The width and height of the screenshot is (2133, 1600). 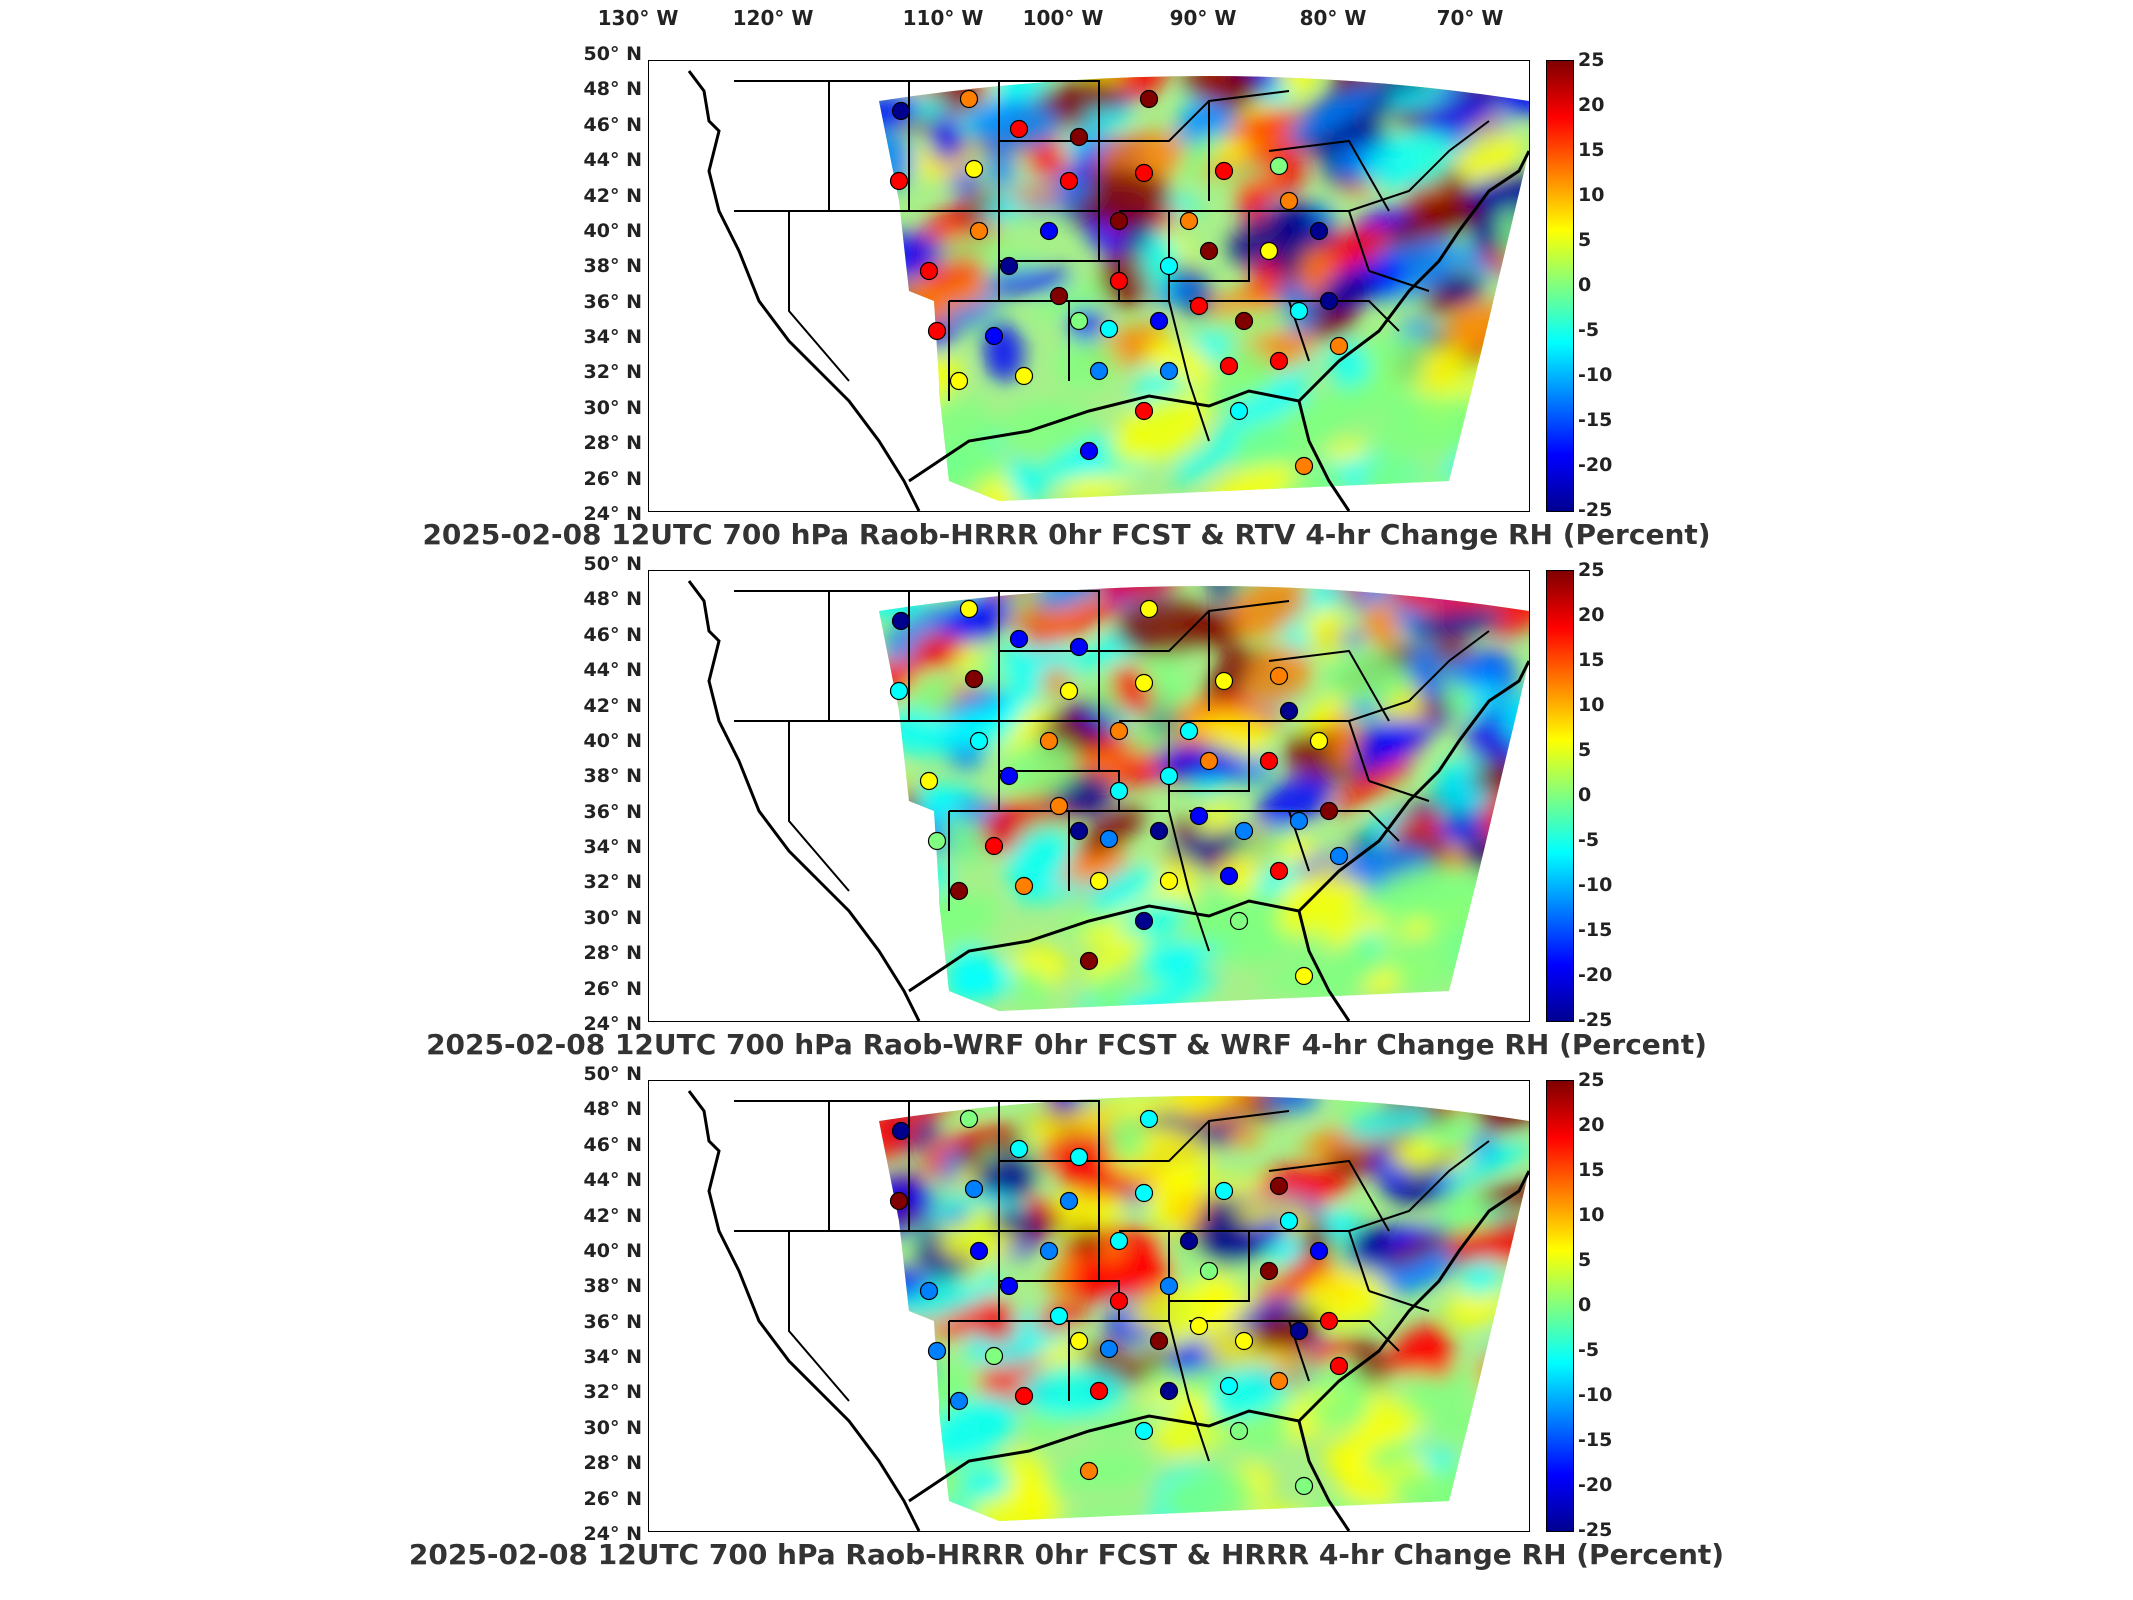 What do you see at coordinates (1591, 150) in the screenshot?
I see `colorbar-tick-label: 15` at bounding box center [1591, 150].